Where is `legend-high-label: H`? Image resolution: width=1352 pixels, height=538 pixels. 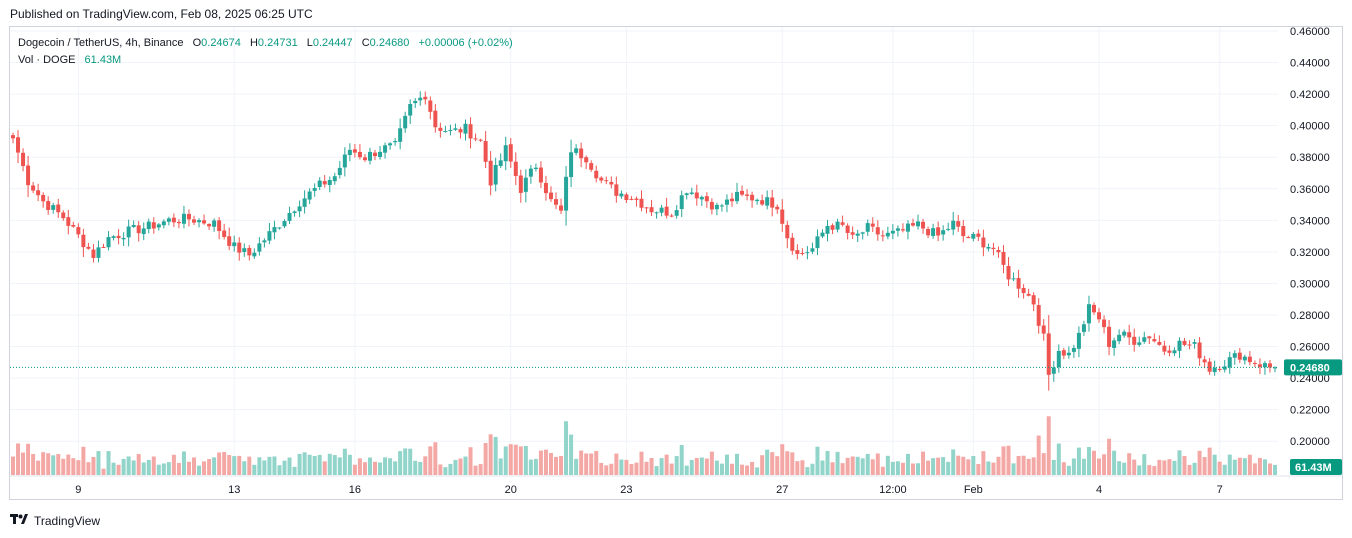
legend-high-label: H is located at coordinates (253, 43).